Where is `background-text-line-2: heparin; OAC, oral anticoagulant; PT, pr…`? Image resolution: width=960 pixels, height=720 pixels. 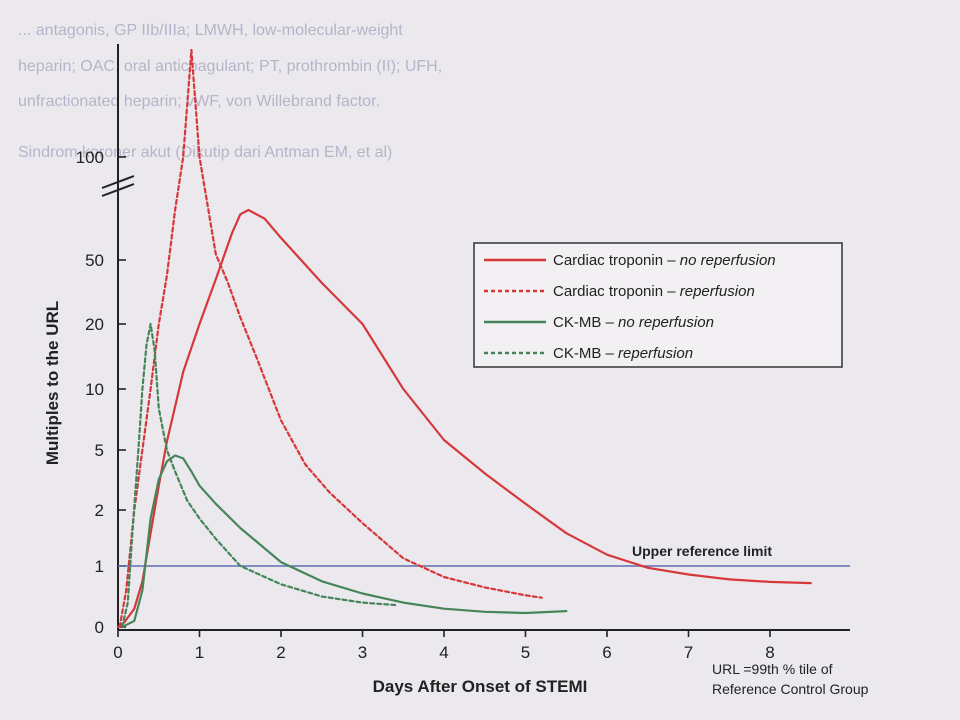
background-text-line-2: heparin; OAC, oral anticoagulant; PT, pr… is located at coordinates (230, 66).